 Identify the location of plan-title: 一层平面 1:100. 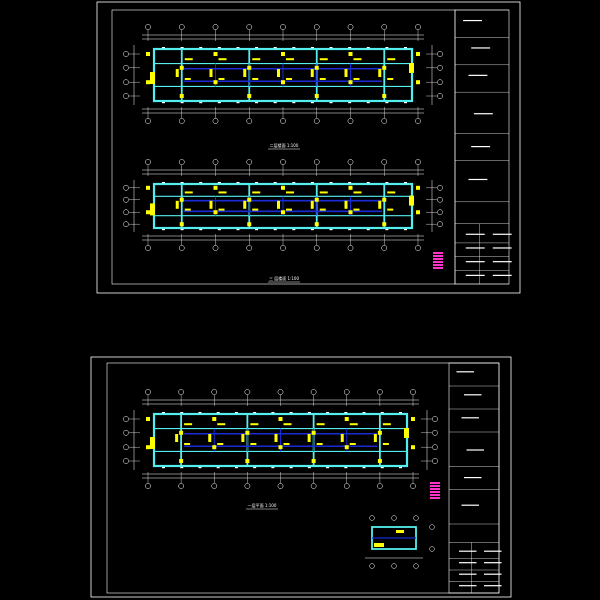
(262, 505).